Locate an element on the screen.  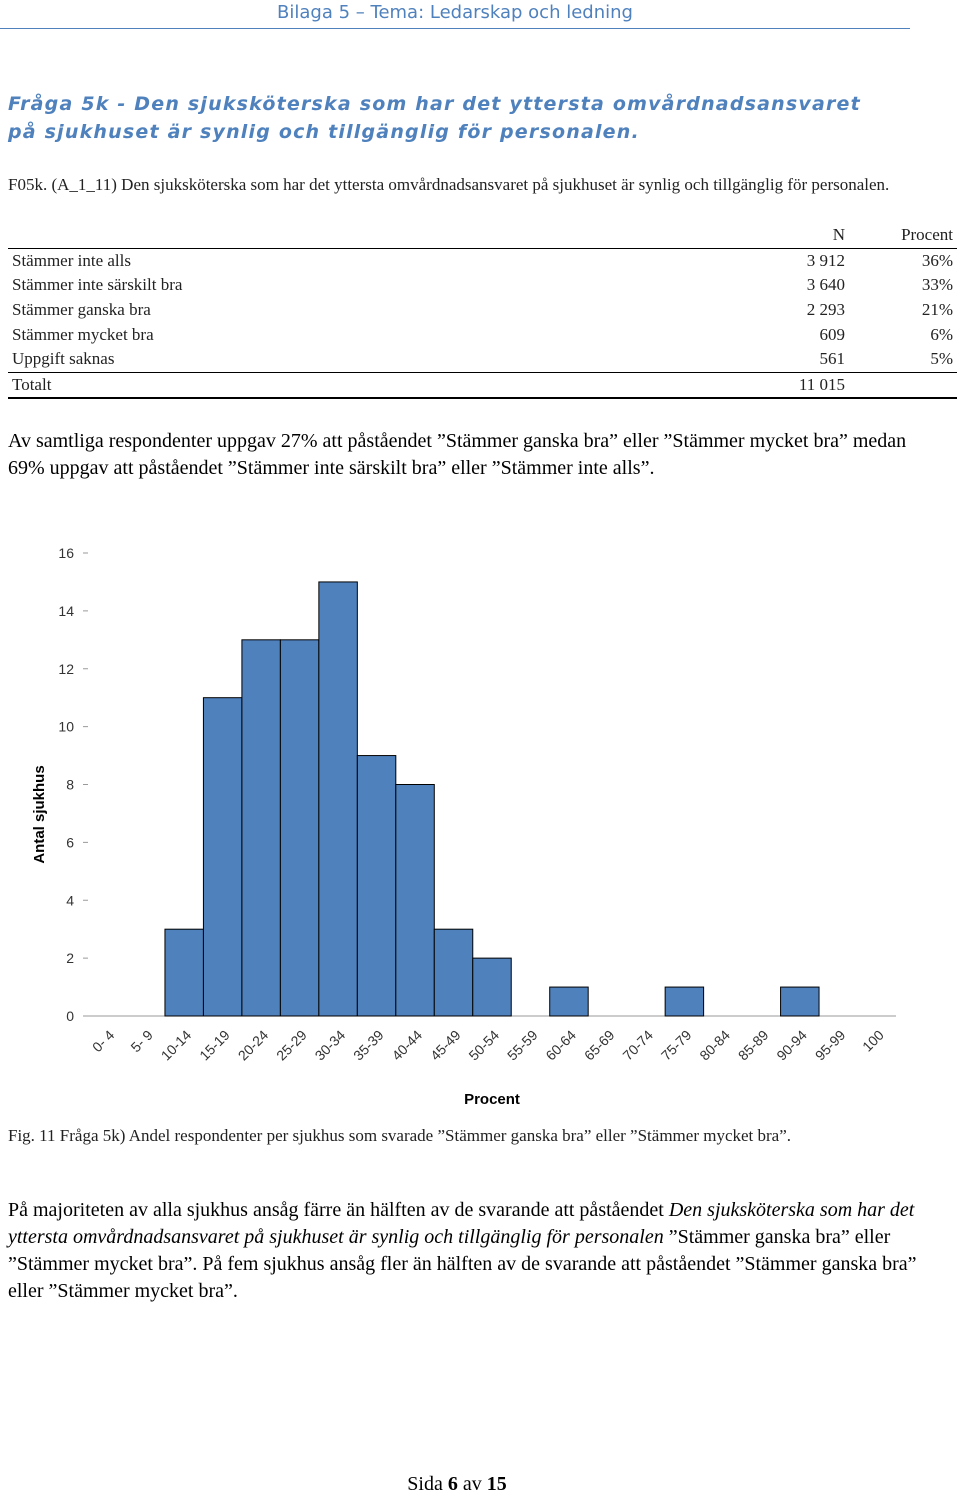
x-tick-label: 0- 4 is located at coordinates (103, 1041).